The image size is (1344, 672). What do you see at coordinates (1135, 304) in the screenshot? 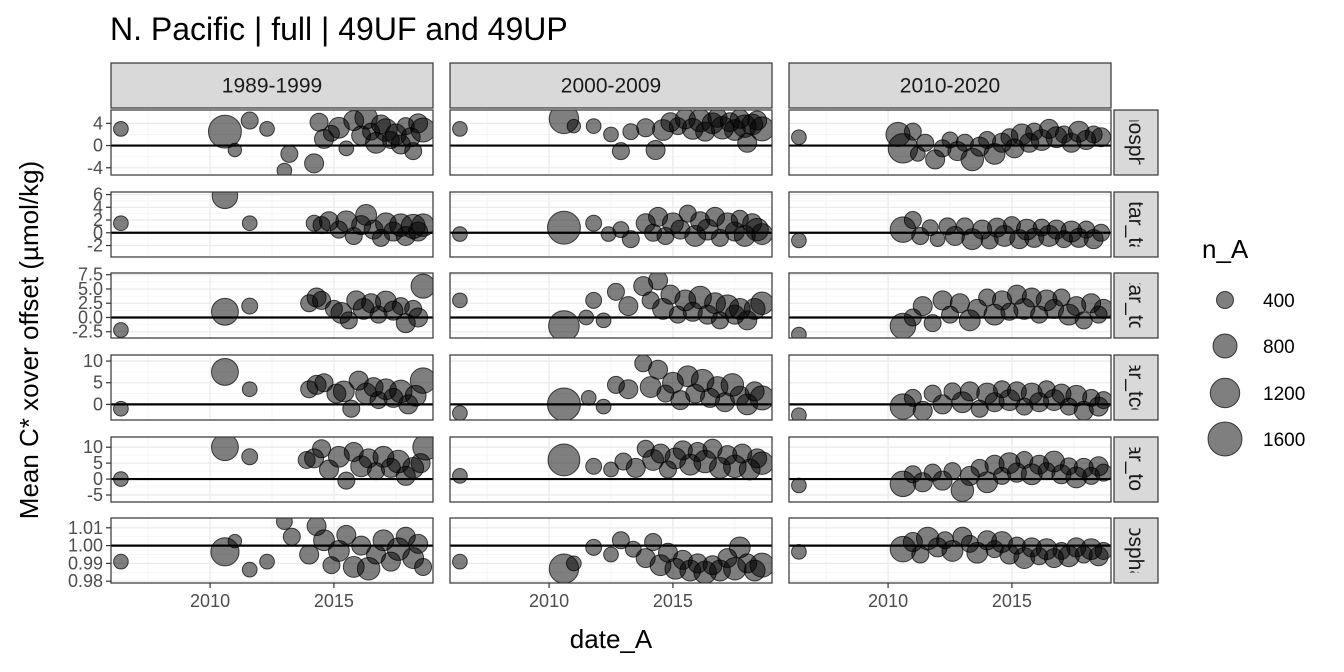
I see `row-strip-label: _star_tco2` at bounding box center [1135, 304].